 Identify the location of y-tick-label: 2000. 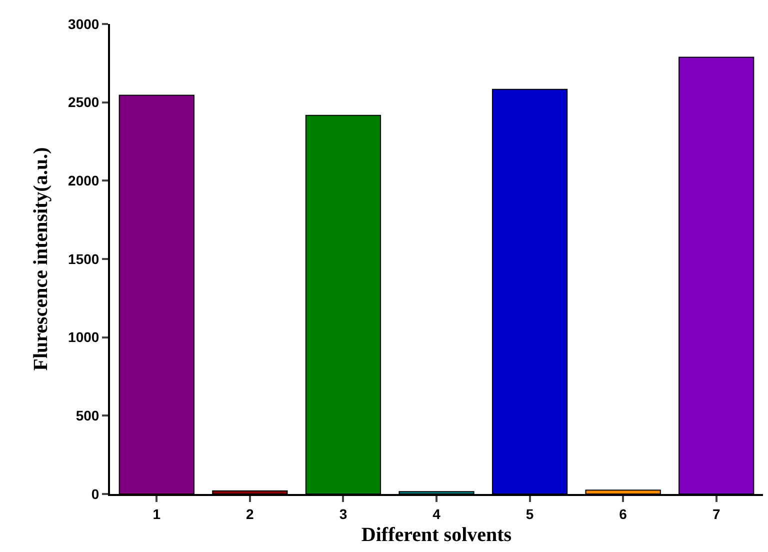
(84, 180).